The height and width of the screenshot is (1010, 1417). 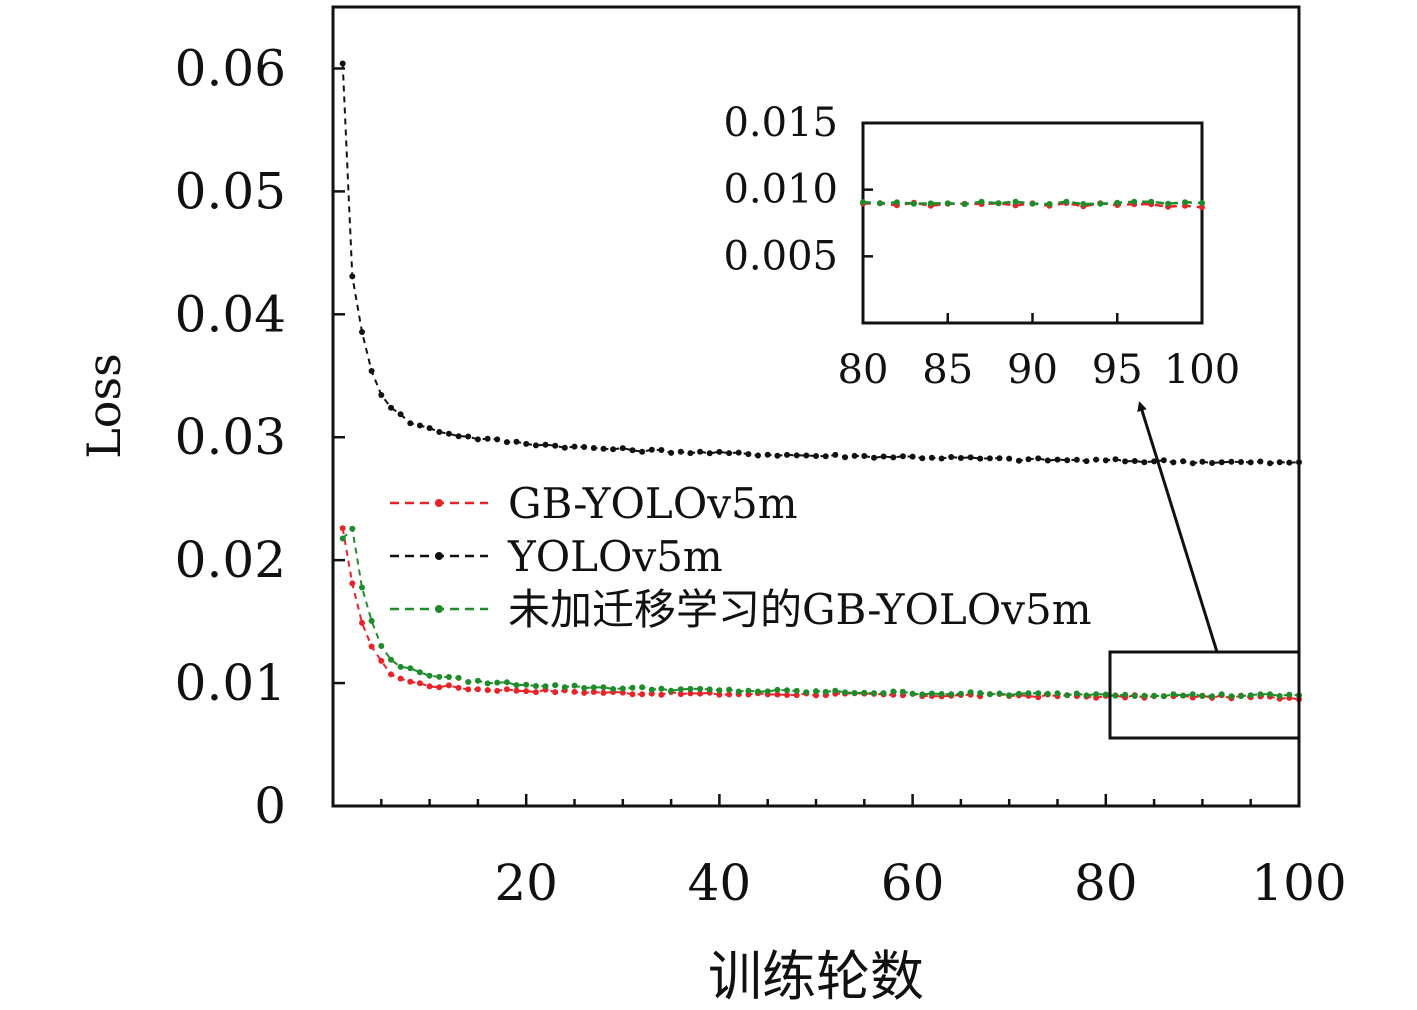 I want to click on inset-plot: 80 85 90 95 100 0.005 0.010 0.015, so click(x=981, y=246).